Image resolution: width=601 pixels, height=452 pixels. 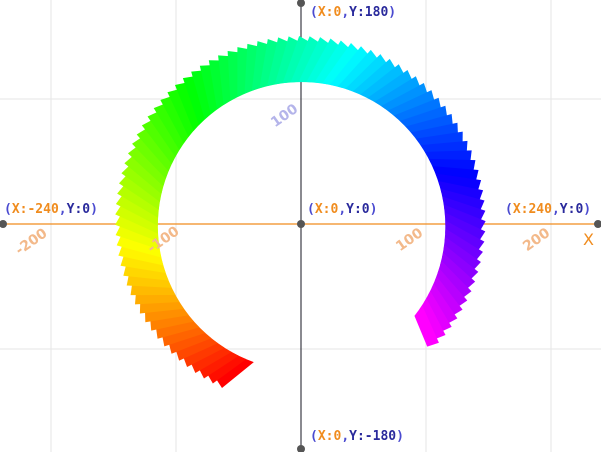 I want to click on left-coordinate-label: (X:-240,Y:0), so click(x=51, y=209).